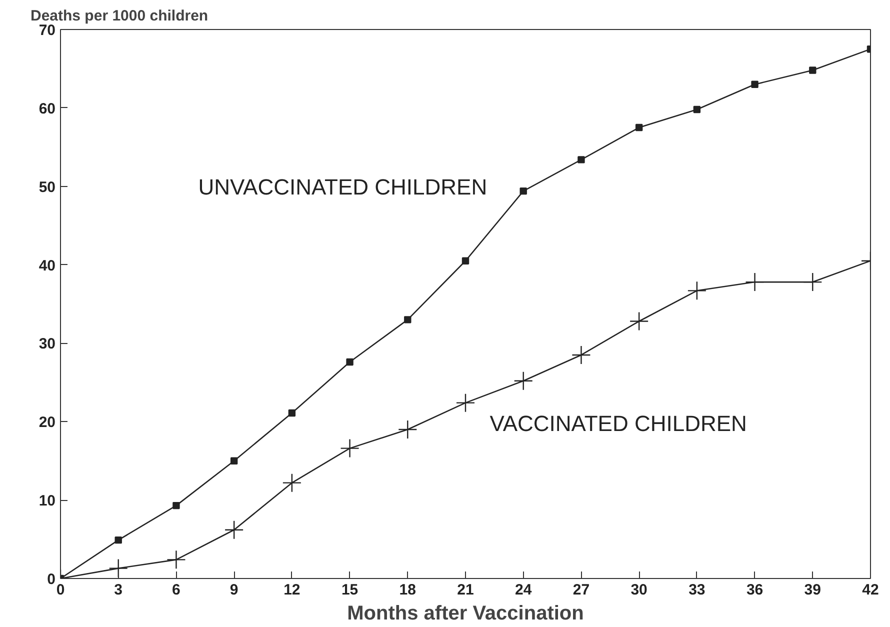 The image size is (890, 627). I want to click on x-tick-label: 30, so click(639, 590).